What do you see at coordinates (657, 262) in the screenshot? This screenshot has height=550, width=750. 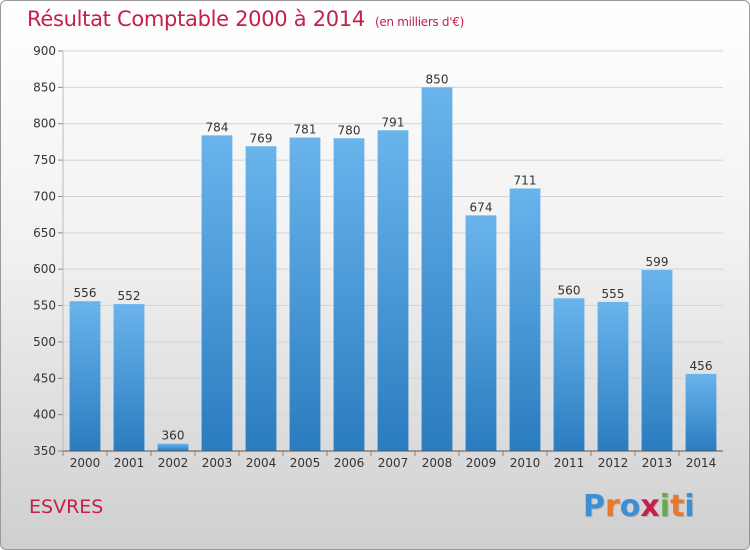 I see `data-label-2013: 599` at bounding box center [657, 262].